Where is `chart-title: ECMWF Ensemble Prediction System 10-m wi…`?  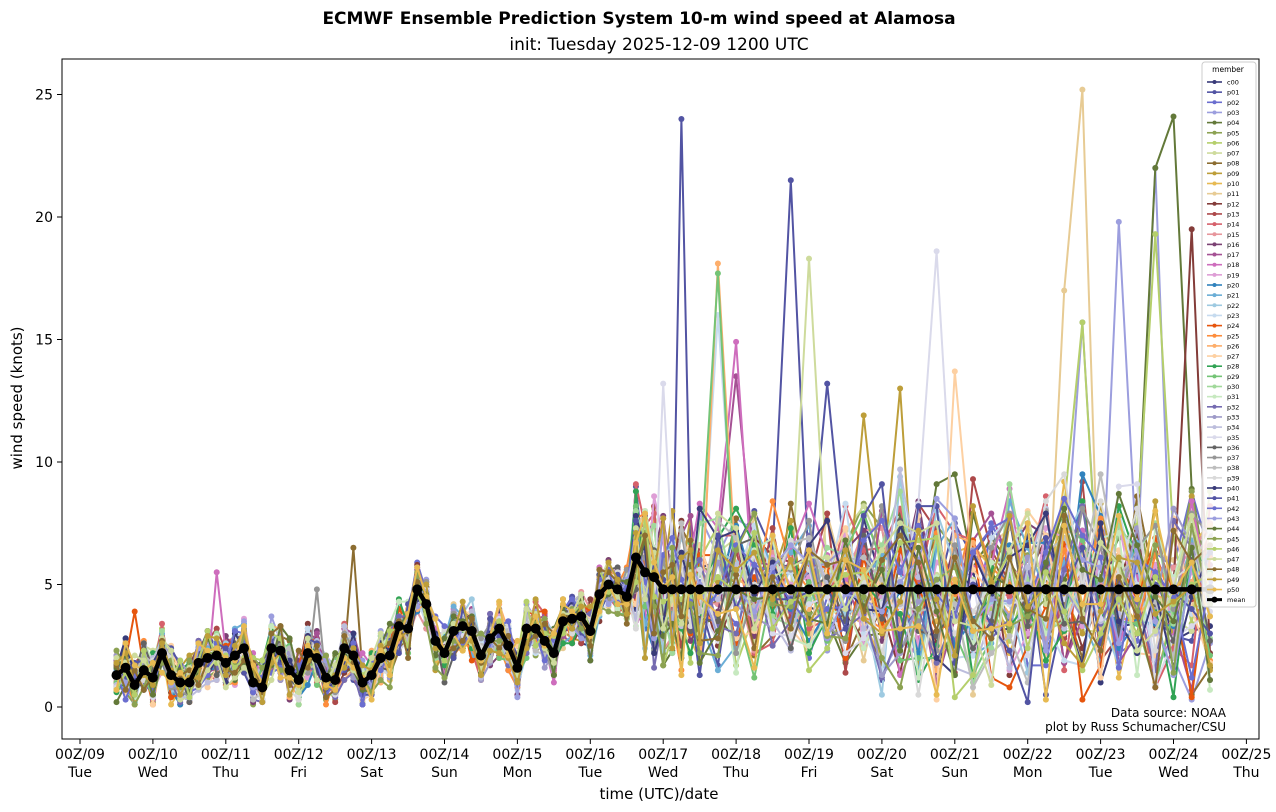
chart-title: ECMWF Ensemble Prediction System 10-m wi… is located at coordinates (638, 19).